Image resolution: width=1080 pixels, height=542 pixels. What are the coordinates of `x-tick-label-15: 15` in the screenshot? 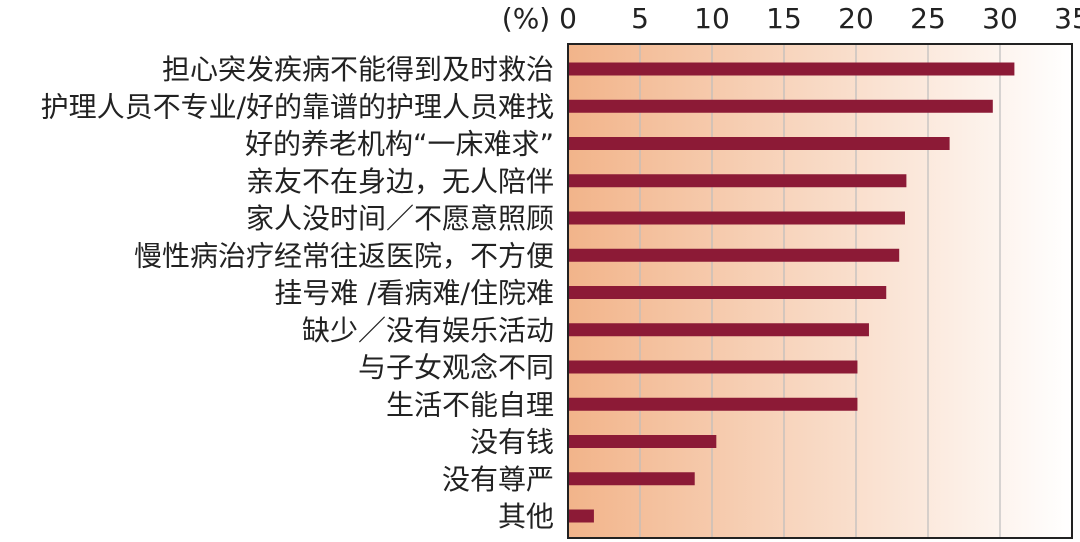 It's located at (784, 18).